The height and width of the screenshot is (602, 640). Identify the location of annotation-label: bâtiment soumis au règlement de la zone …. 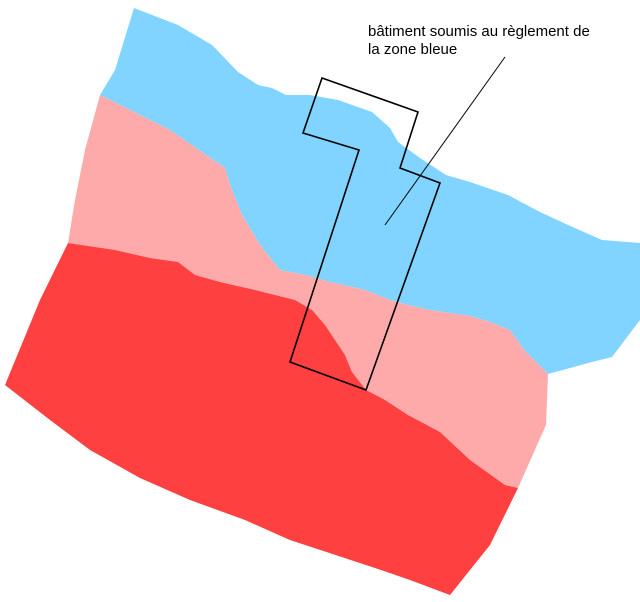
(481, 40).